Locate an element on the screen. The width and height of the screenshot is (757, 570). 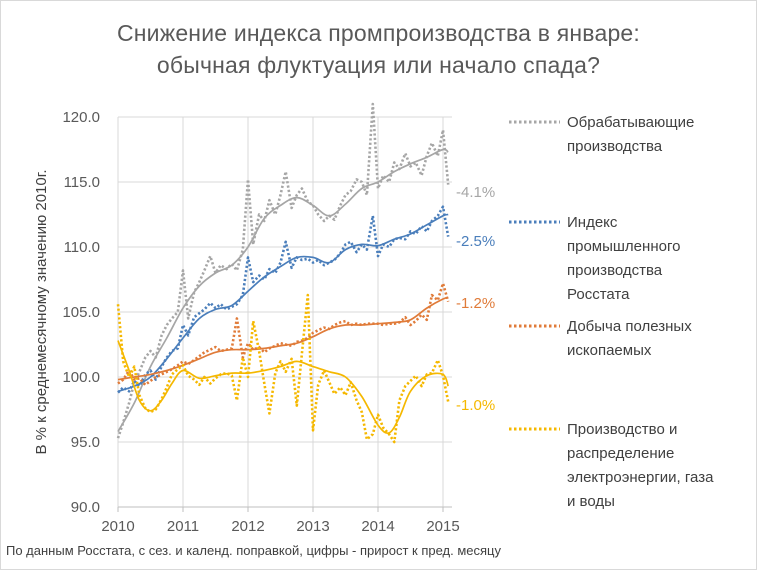
legend-label-utilities: распределение is located at coordinates (620, 453).